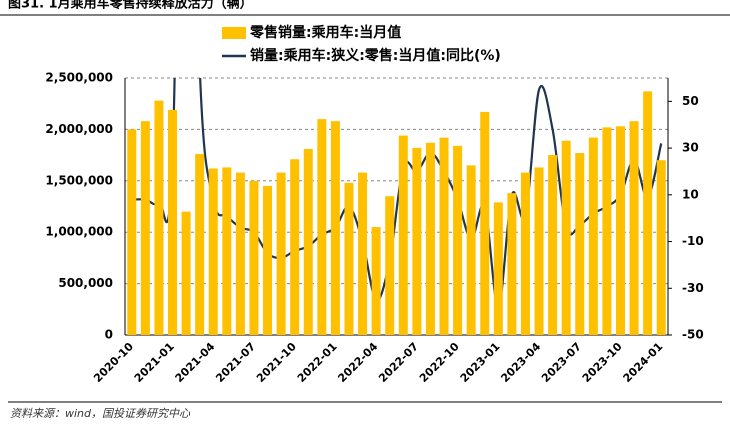  What do you see at coordinates (690, 194) in the screenshot?
I see `y2-tick-label: 10` at bounding box center [690, 194].